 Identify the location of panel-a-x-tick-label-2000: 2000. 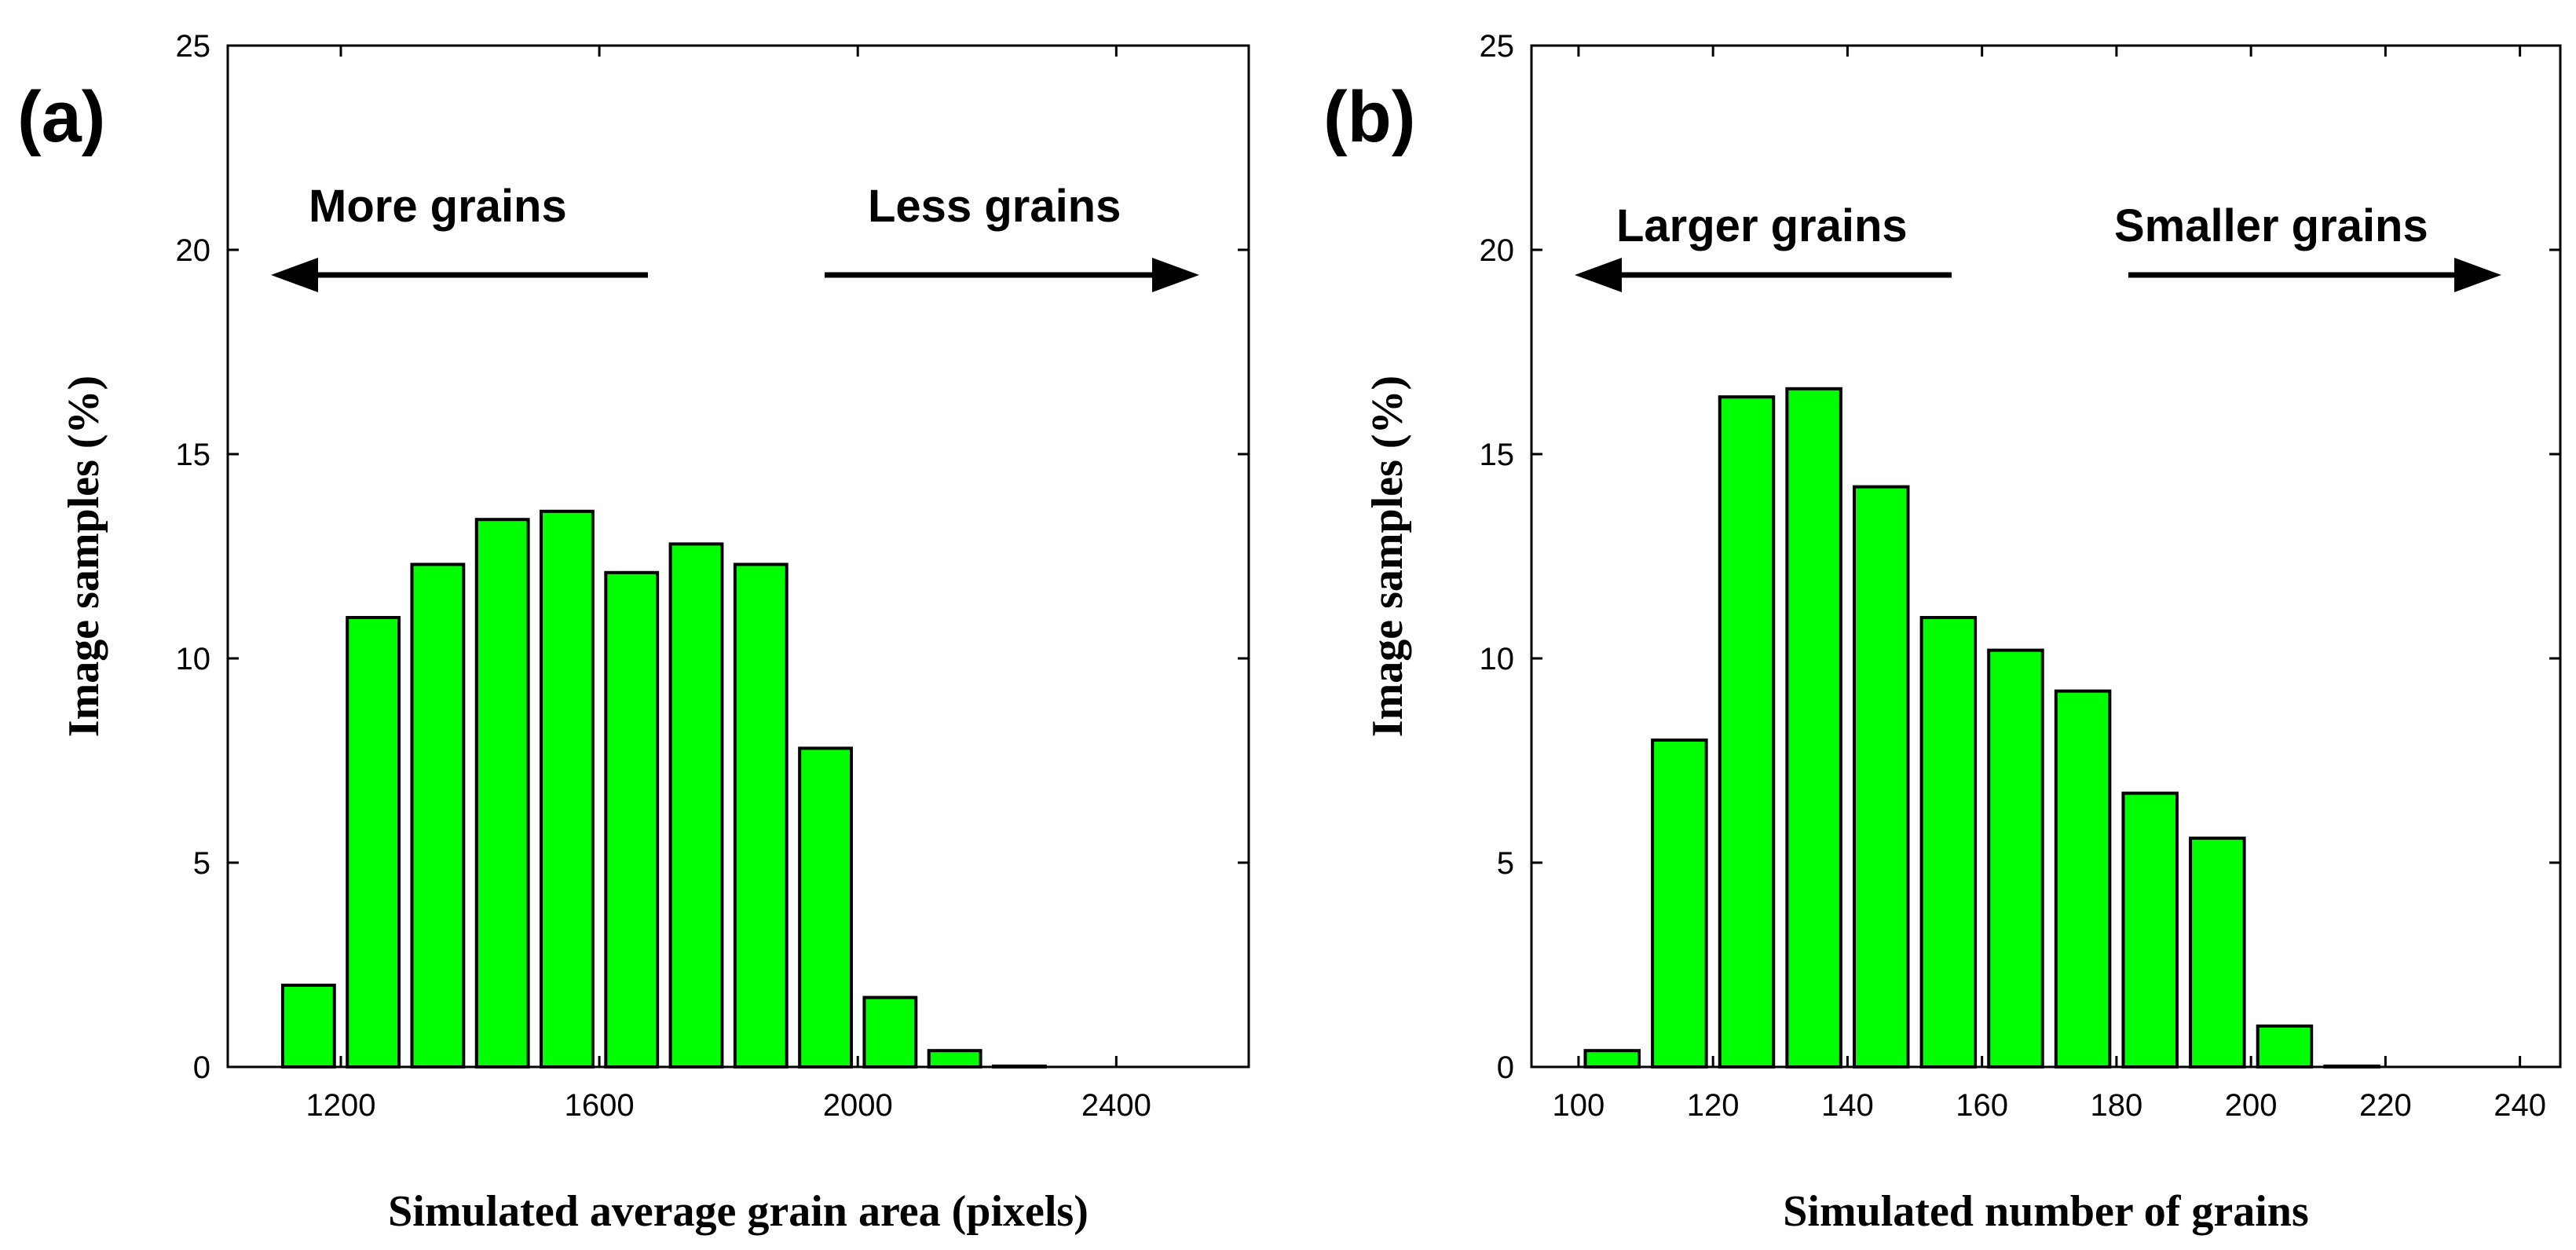
(858, 1105).